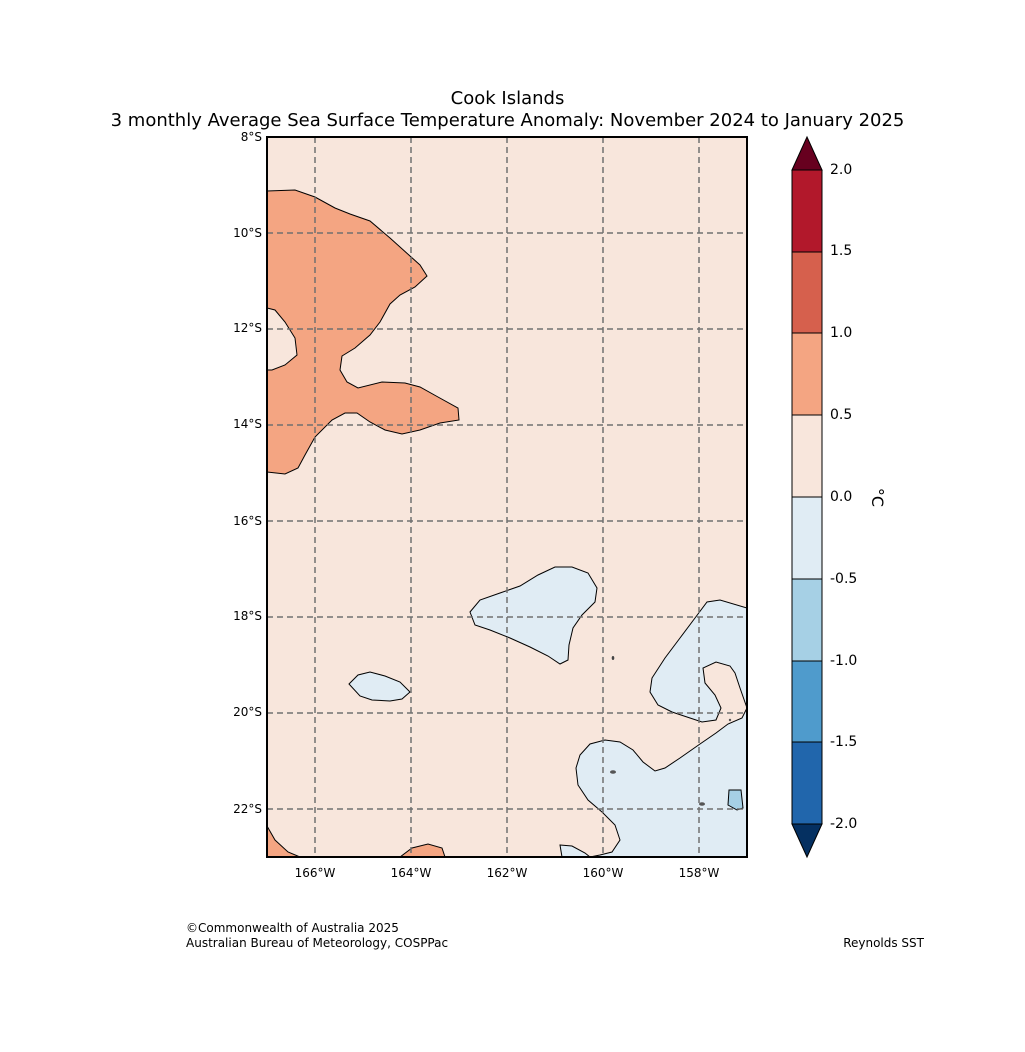 The image size is (1025, 1052). Describe the element at coordinates (841, 497) in the screenshot. I see `colorbar-tick-label: 0.0` at that location.